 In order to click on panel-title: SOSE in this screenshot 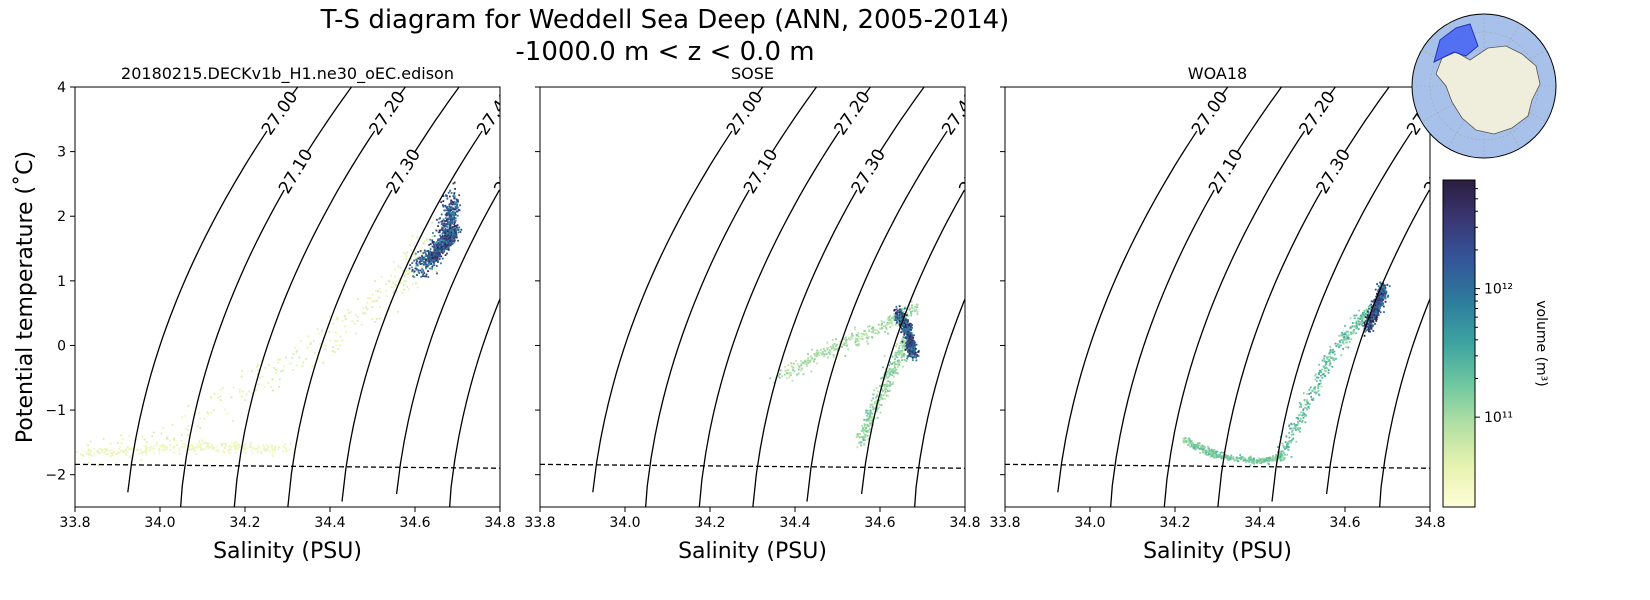, I will do `click(752, 73)`.